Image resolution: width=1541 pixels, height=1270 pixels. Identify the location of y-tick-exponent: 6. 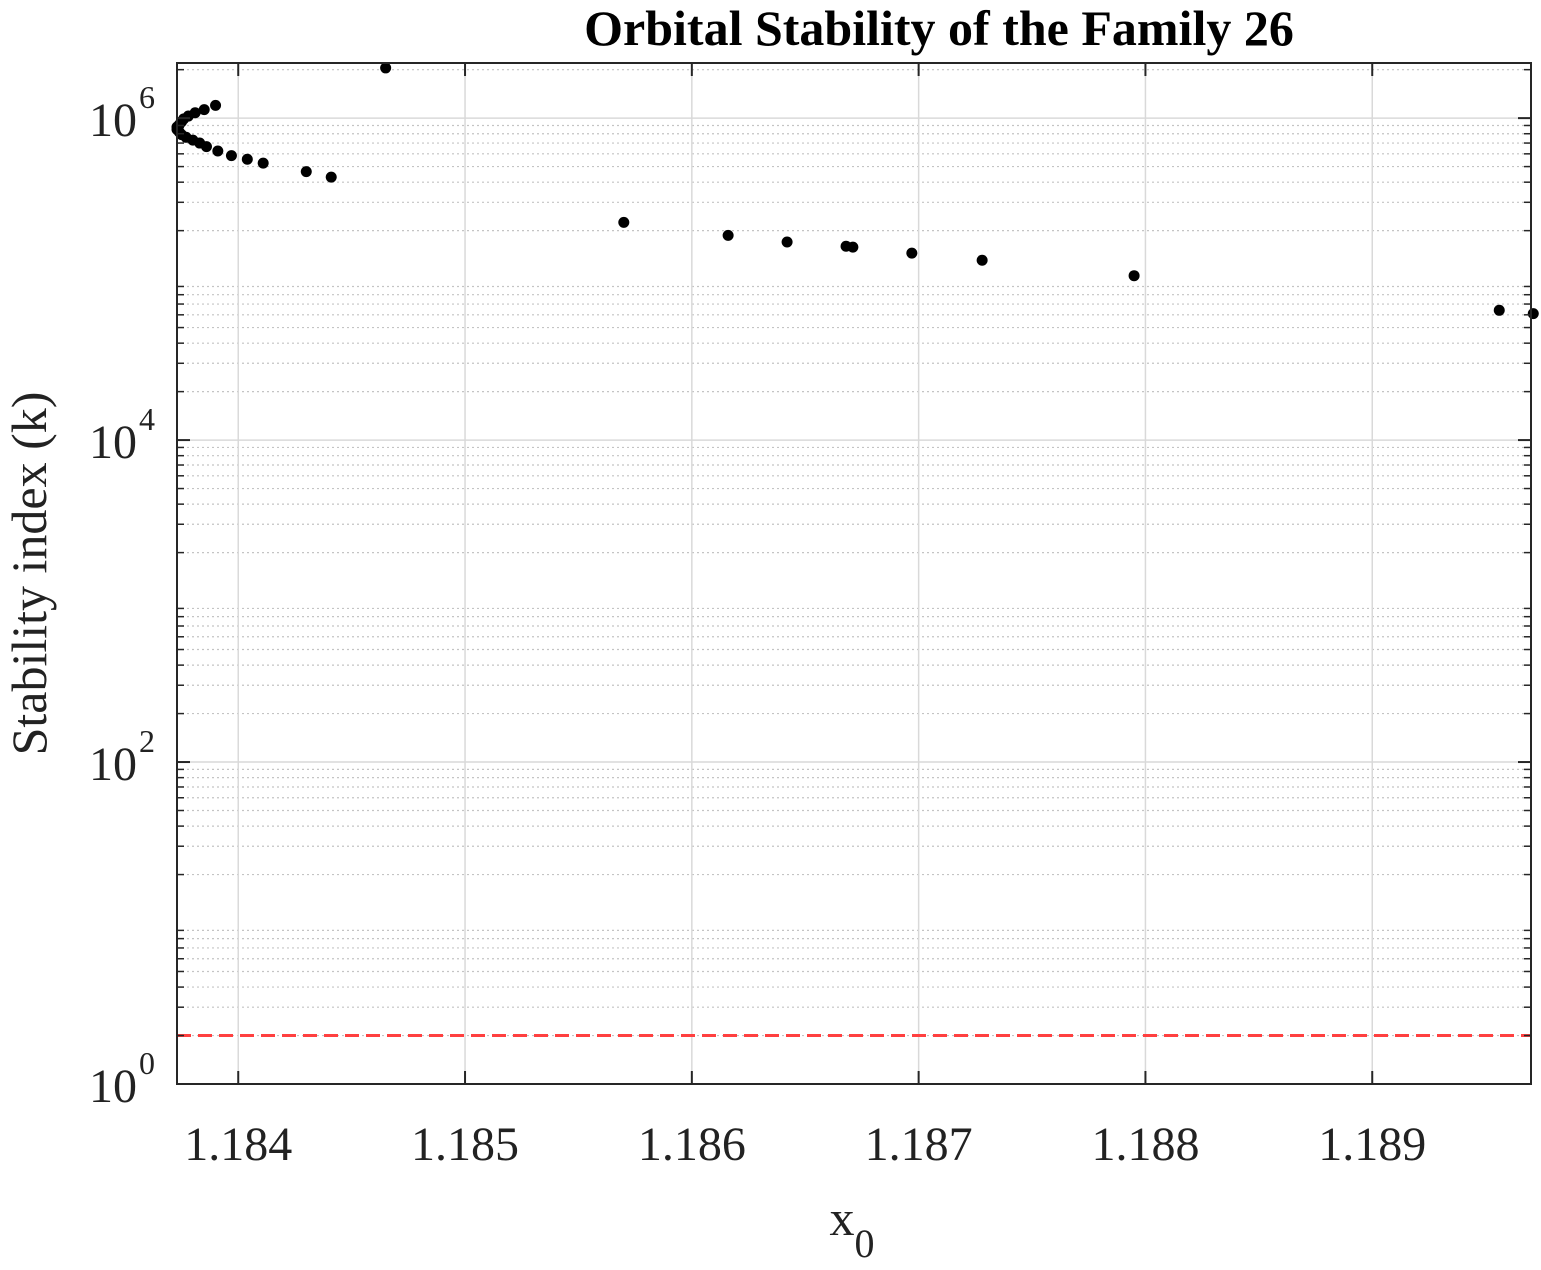
(147, 97).